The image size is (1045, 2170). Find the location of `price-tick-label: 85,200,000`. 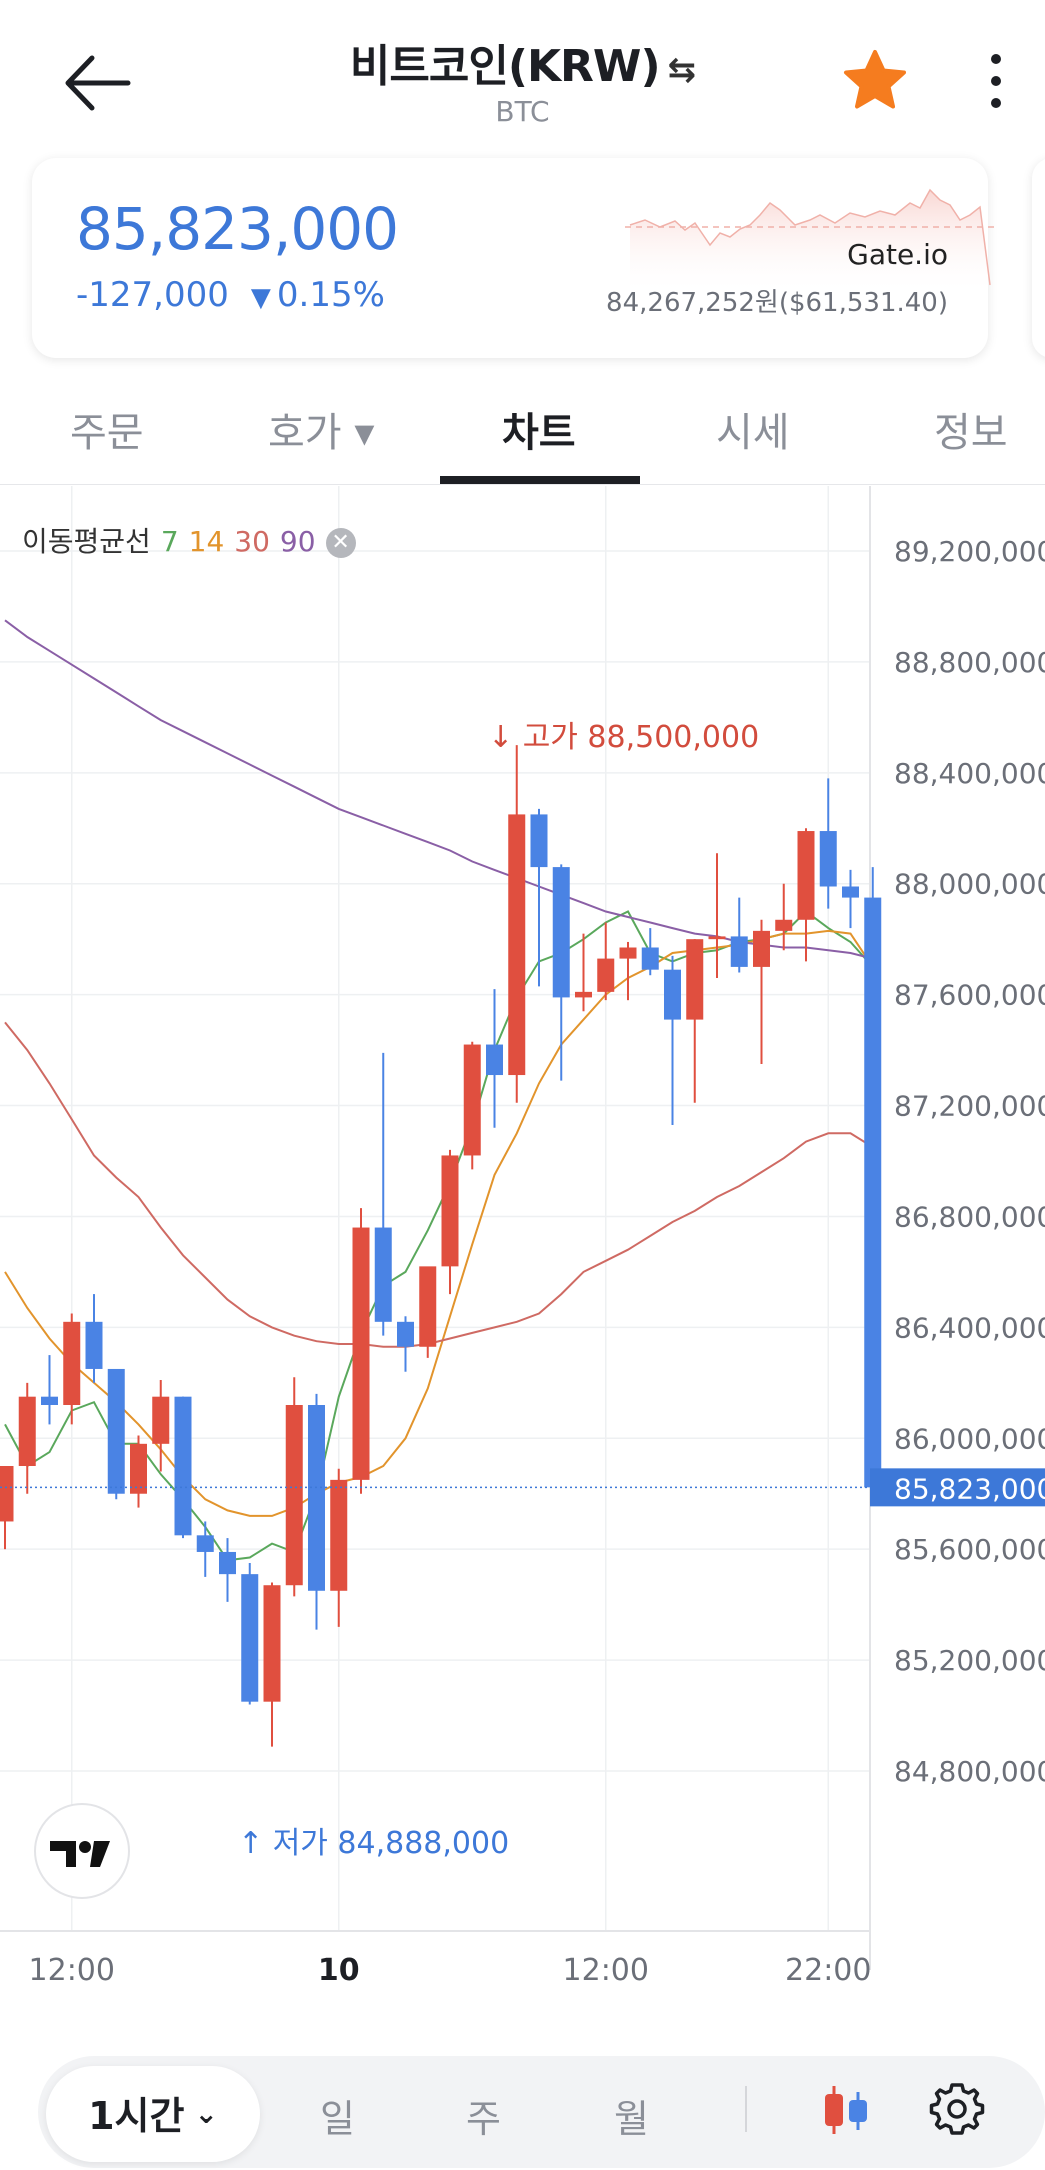

price-tick-label: 85,200,000 is located at coordinates (969, 1660).